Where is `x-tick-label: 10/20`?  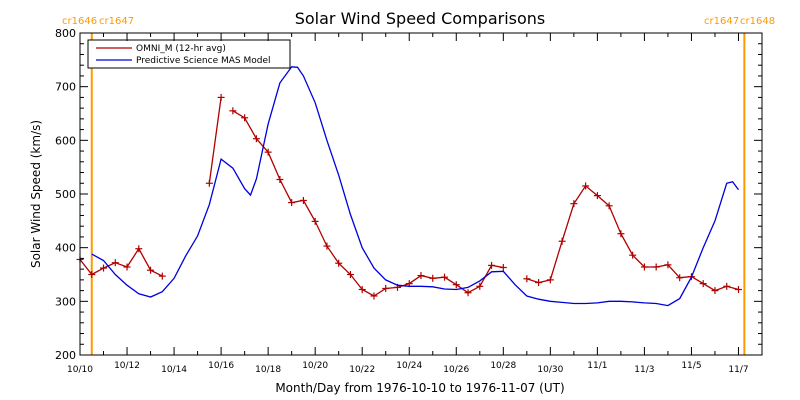
x-tick-label: 10/20 is located at coordinates (315, 366).